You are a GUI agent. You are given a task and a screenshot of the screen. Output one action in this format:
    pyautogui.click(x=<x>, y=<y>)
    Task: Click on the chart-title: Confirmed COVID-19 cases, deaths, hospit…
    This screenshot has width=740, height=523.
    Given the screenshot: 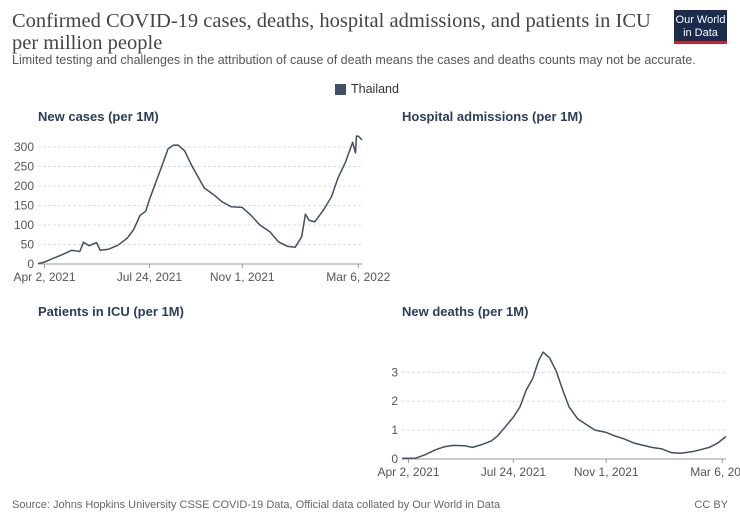 What is the action you would take?
    pyautogui.click(x=331, y=32)
    